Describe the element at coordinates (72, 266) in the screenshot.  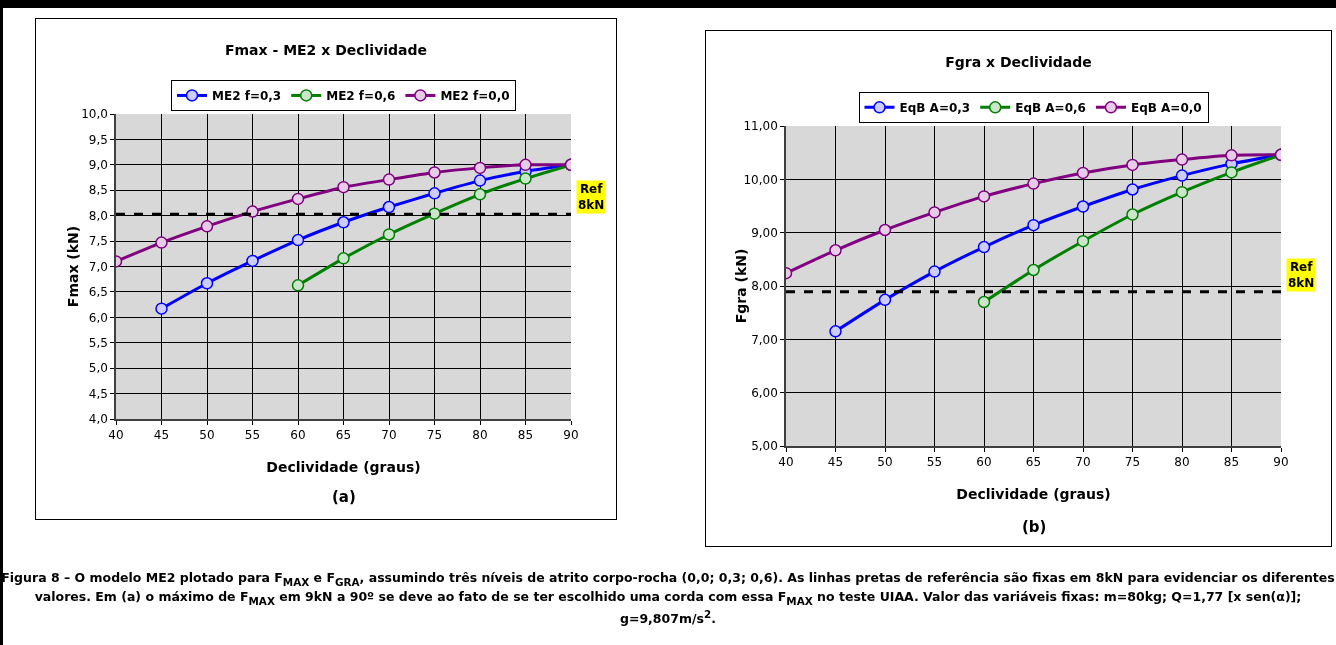
I see `y-axis-title: Fmax (kN)` at that location.